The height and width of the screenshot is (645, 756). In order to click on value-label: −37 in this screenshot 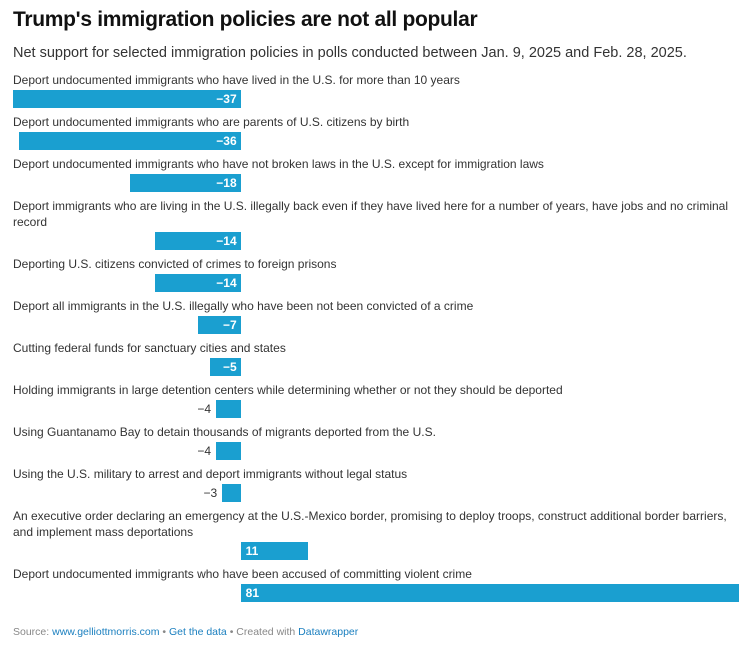, I will do `click(226, 99)`.